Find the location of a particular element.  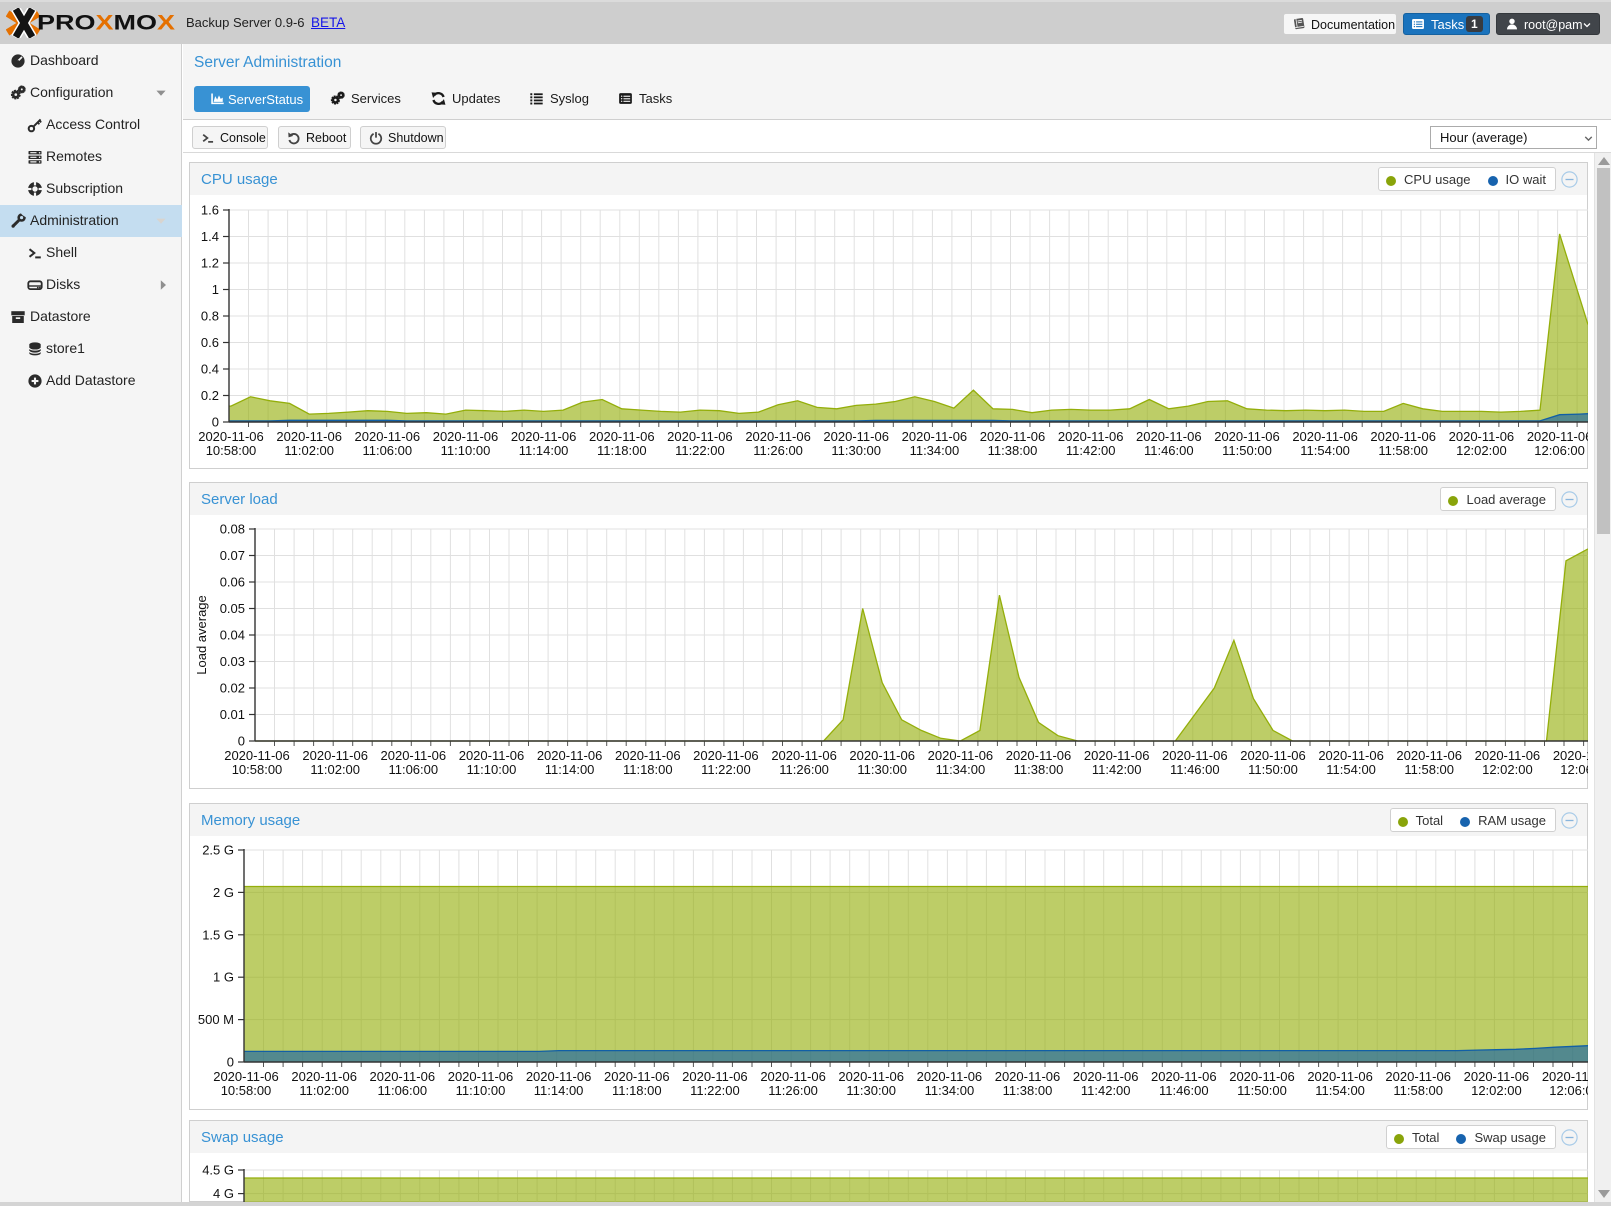

svg-text: 11:26:00 is located at coordinates (793, 1090).